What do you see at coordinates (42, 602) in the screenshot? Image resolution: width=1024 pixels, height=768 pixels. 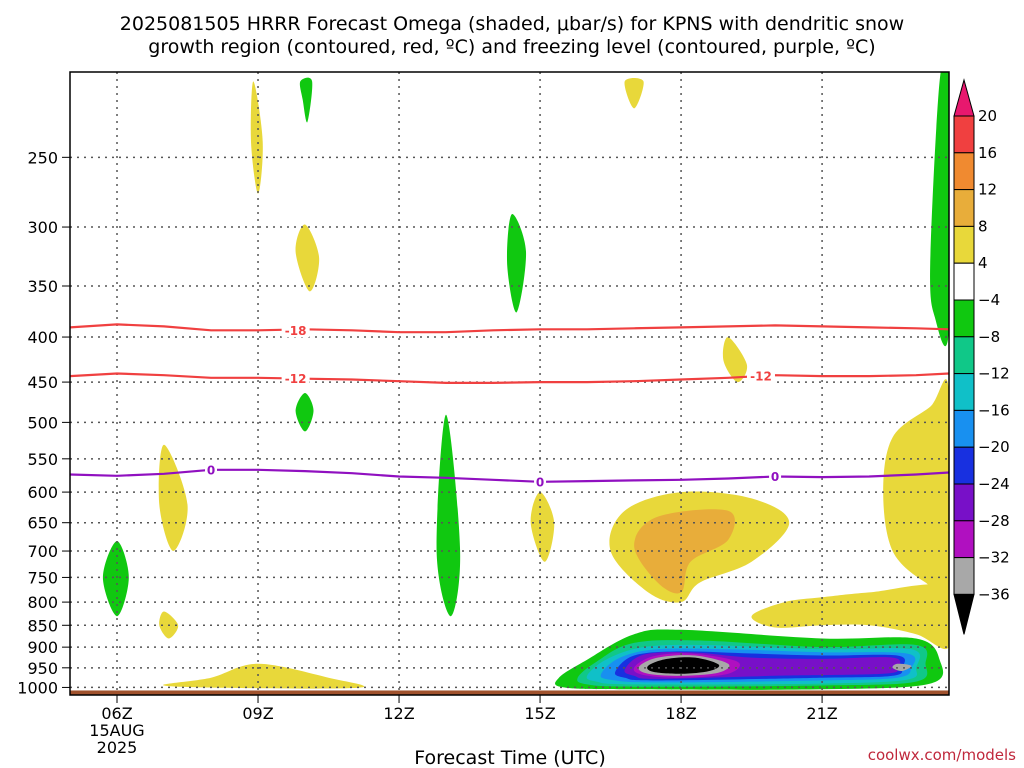 I see `y-tick-label-800: 800` at bounding box center [42, 602].